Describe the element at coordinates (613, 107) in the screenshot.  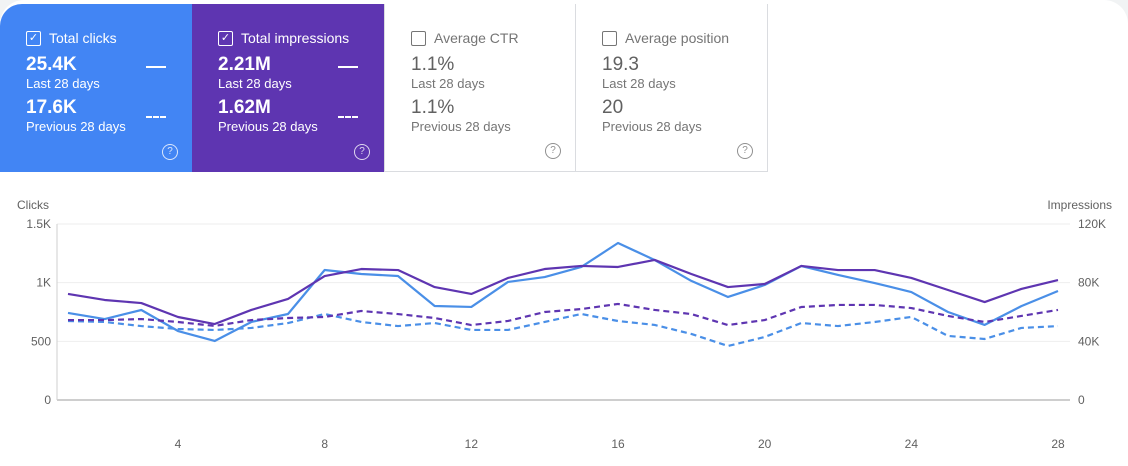
I see `previous-value: 20` at that location.